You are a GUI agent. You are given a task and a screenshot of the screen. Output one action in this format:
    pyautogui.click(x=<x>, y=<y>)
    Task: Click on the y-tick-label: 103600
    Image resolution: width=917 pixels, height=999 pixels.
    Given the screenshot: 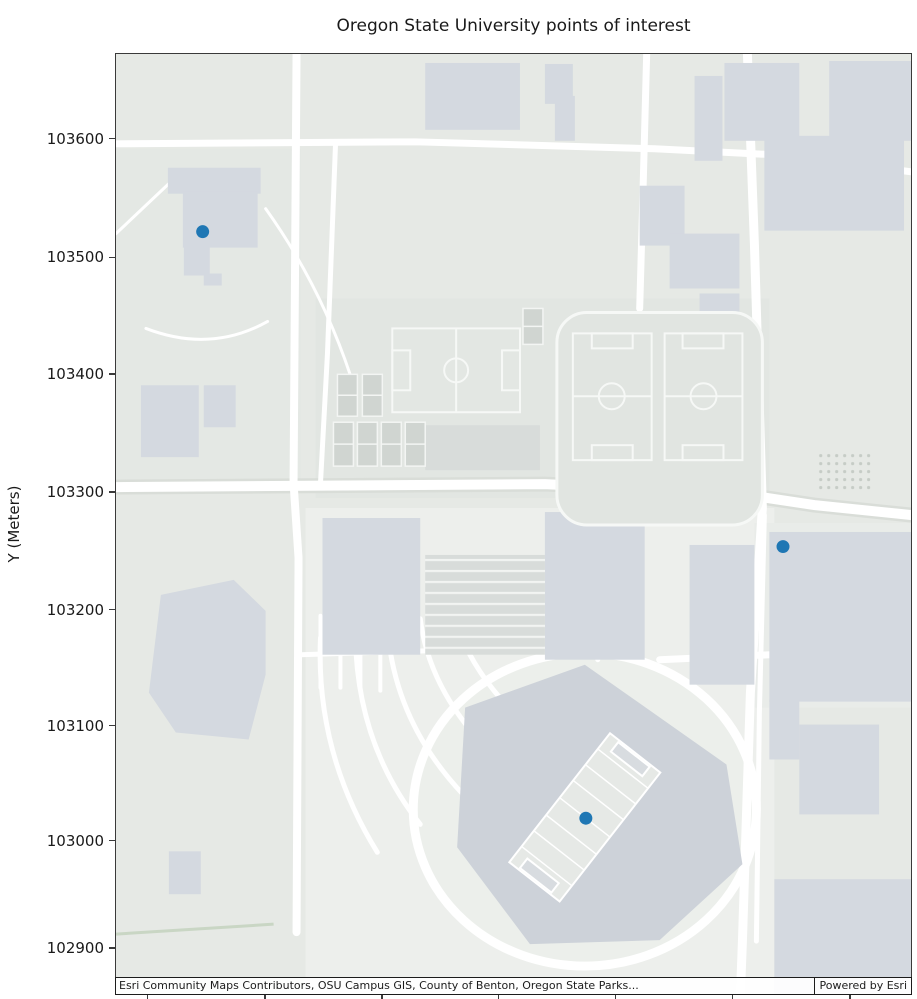 What is the action you would take?
    pyautogui.click(x=75, y=138)
    